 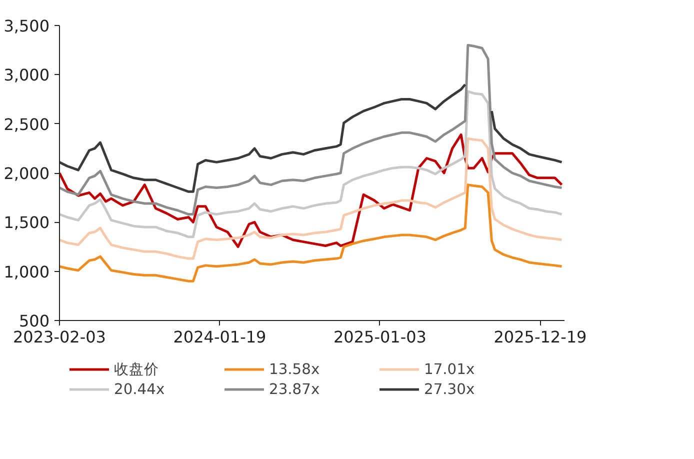 I want to click on x-tick-label: 2025-01-03, so click(x=379, y=337).